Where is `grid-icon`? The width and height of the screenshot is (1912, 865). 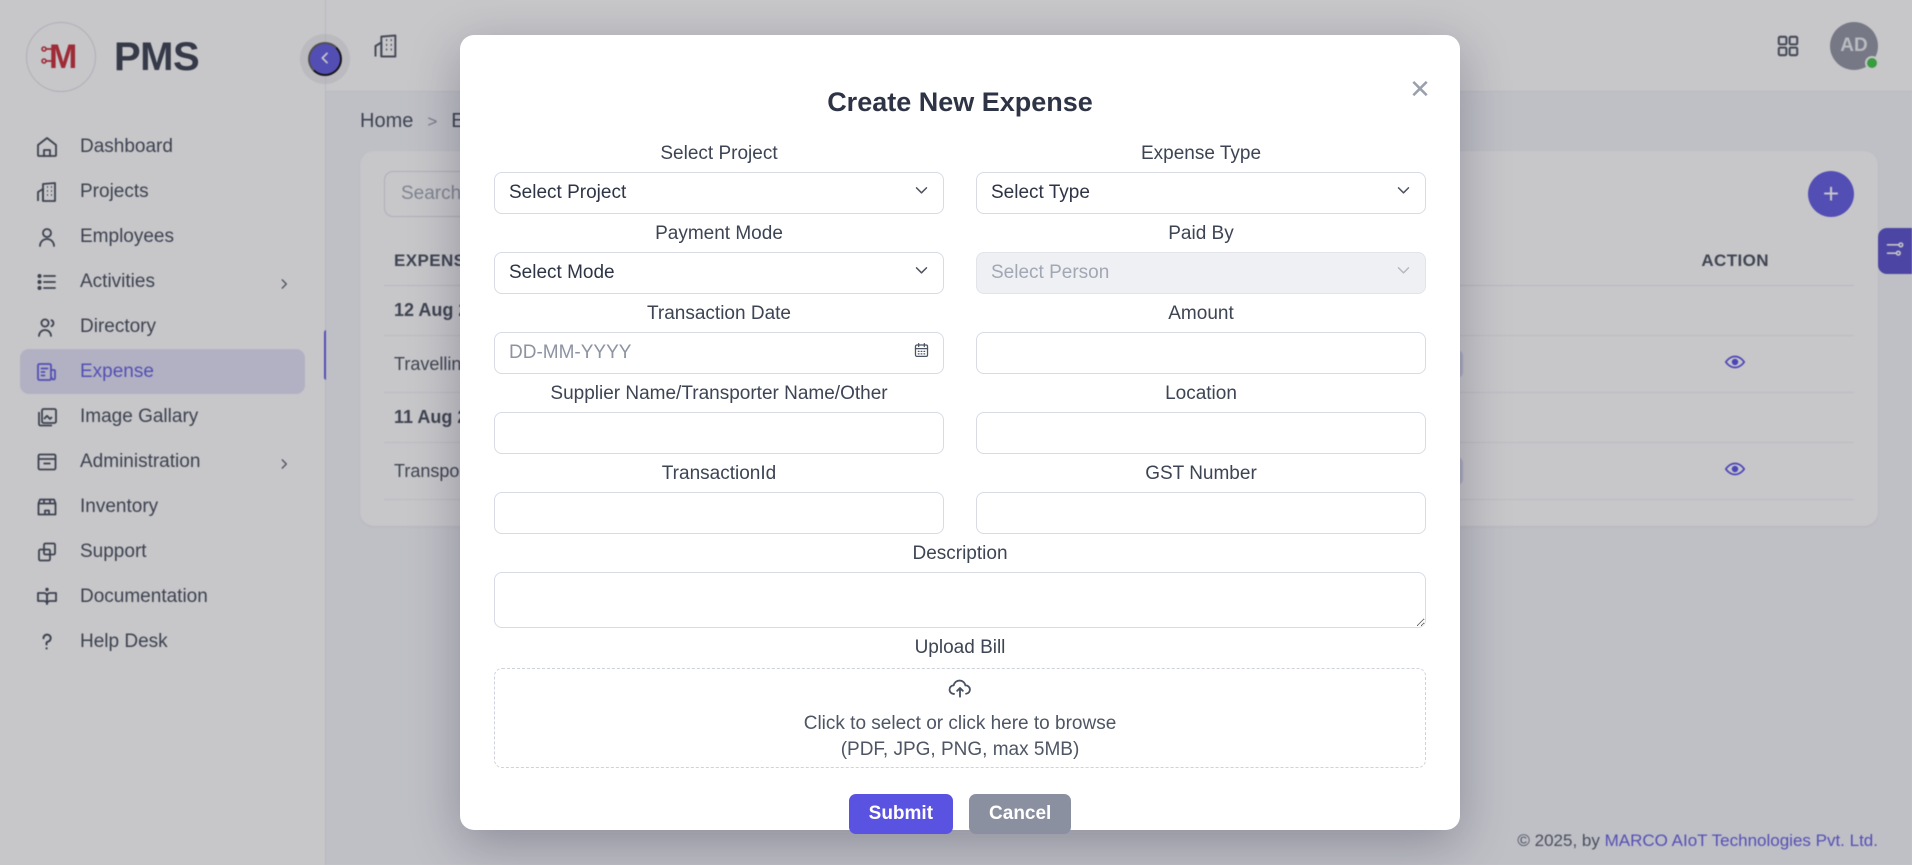 grid-icon is located at coordinates (1788, 46).